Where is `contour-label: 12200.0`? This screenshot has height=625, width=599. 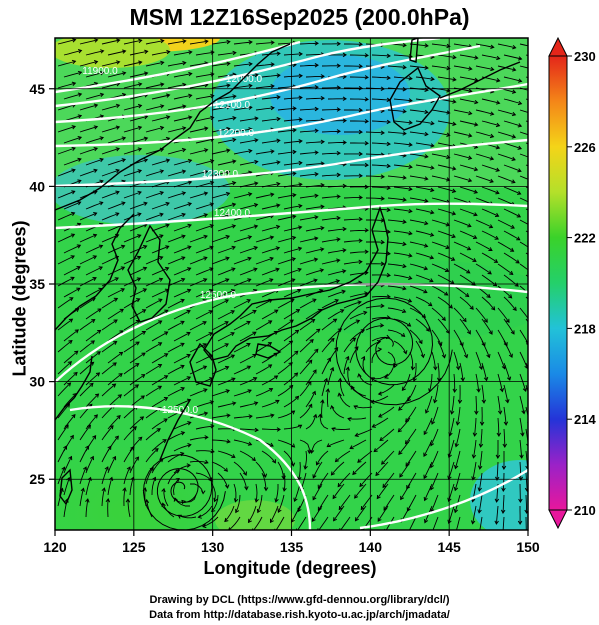
contour-label: 12200.0 is located at coordinates (236, 133).